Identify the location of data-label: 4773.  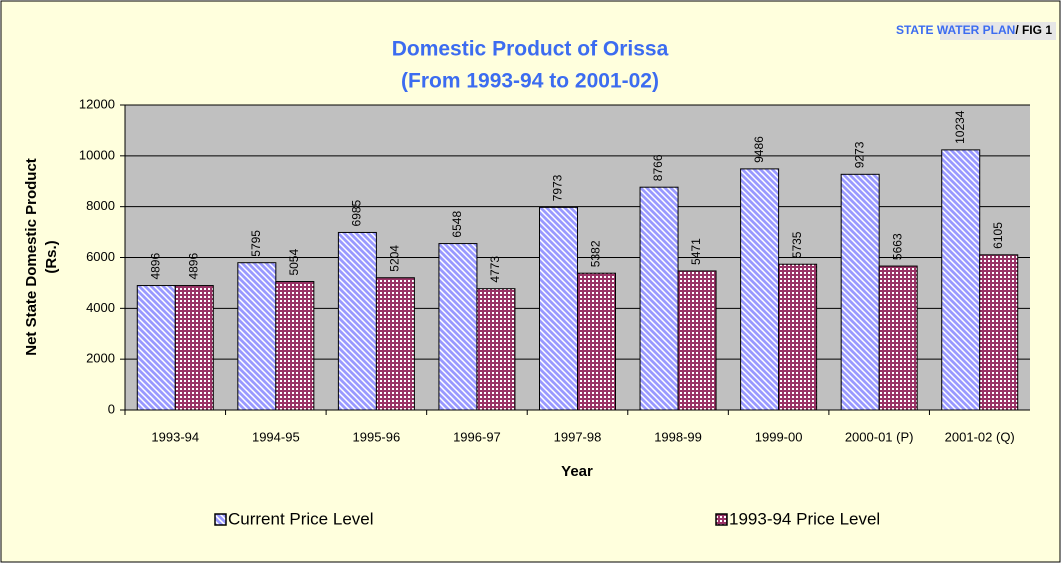
(495, 269).